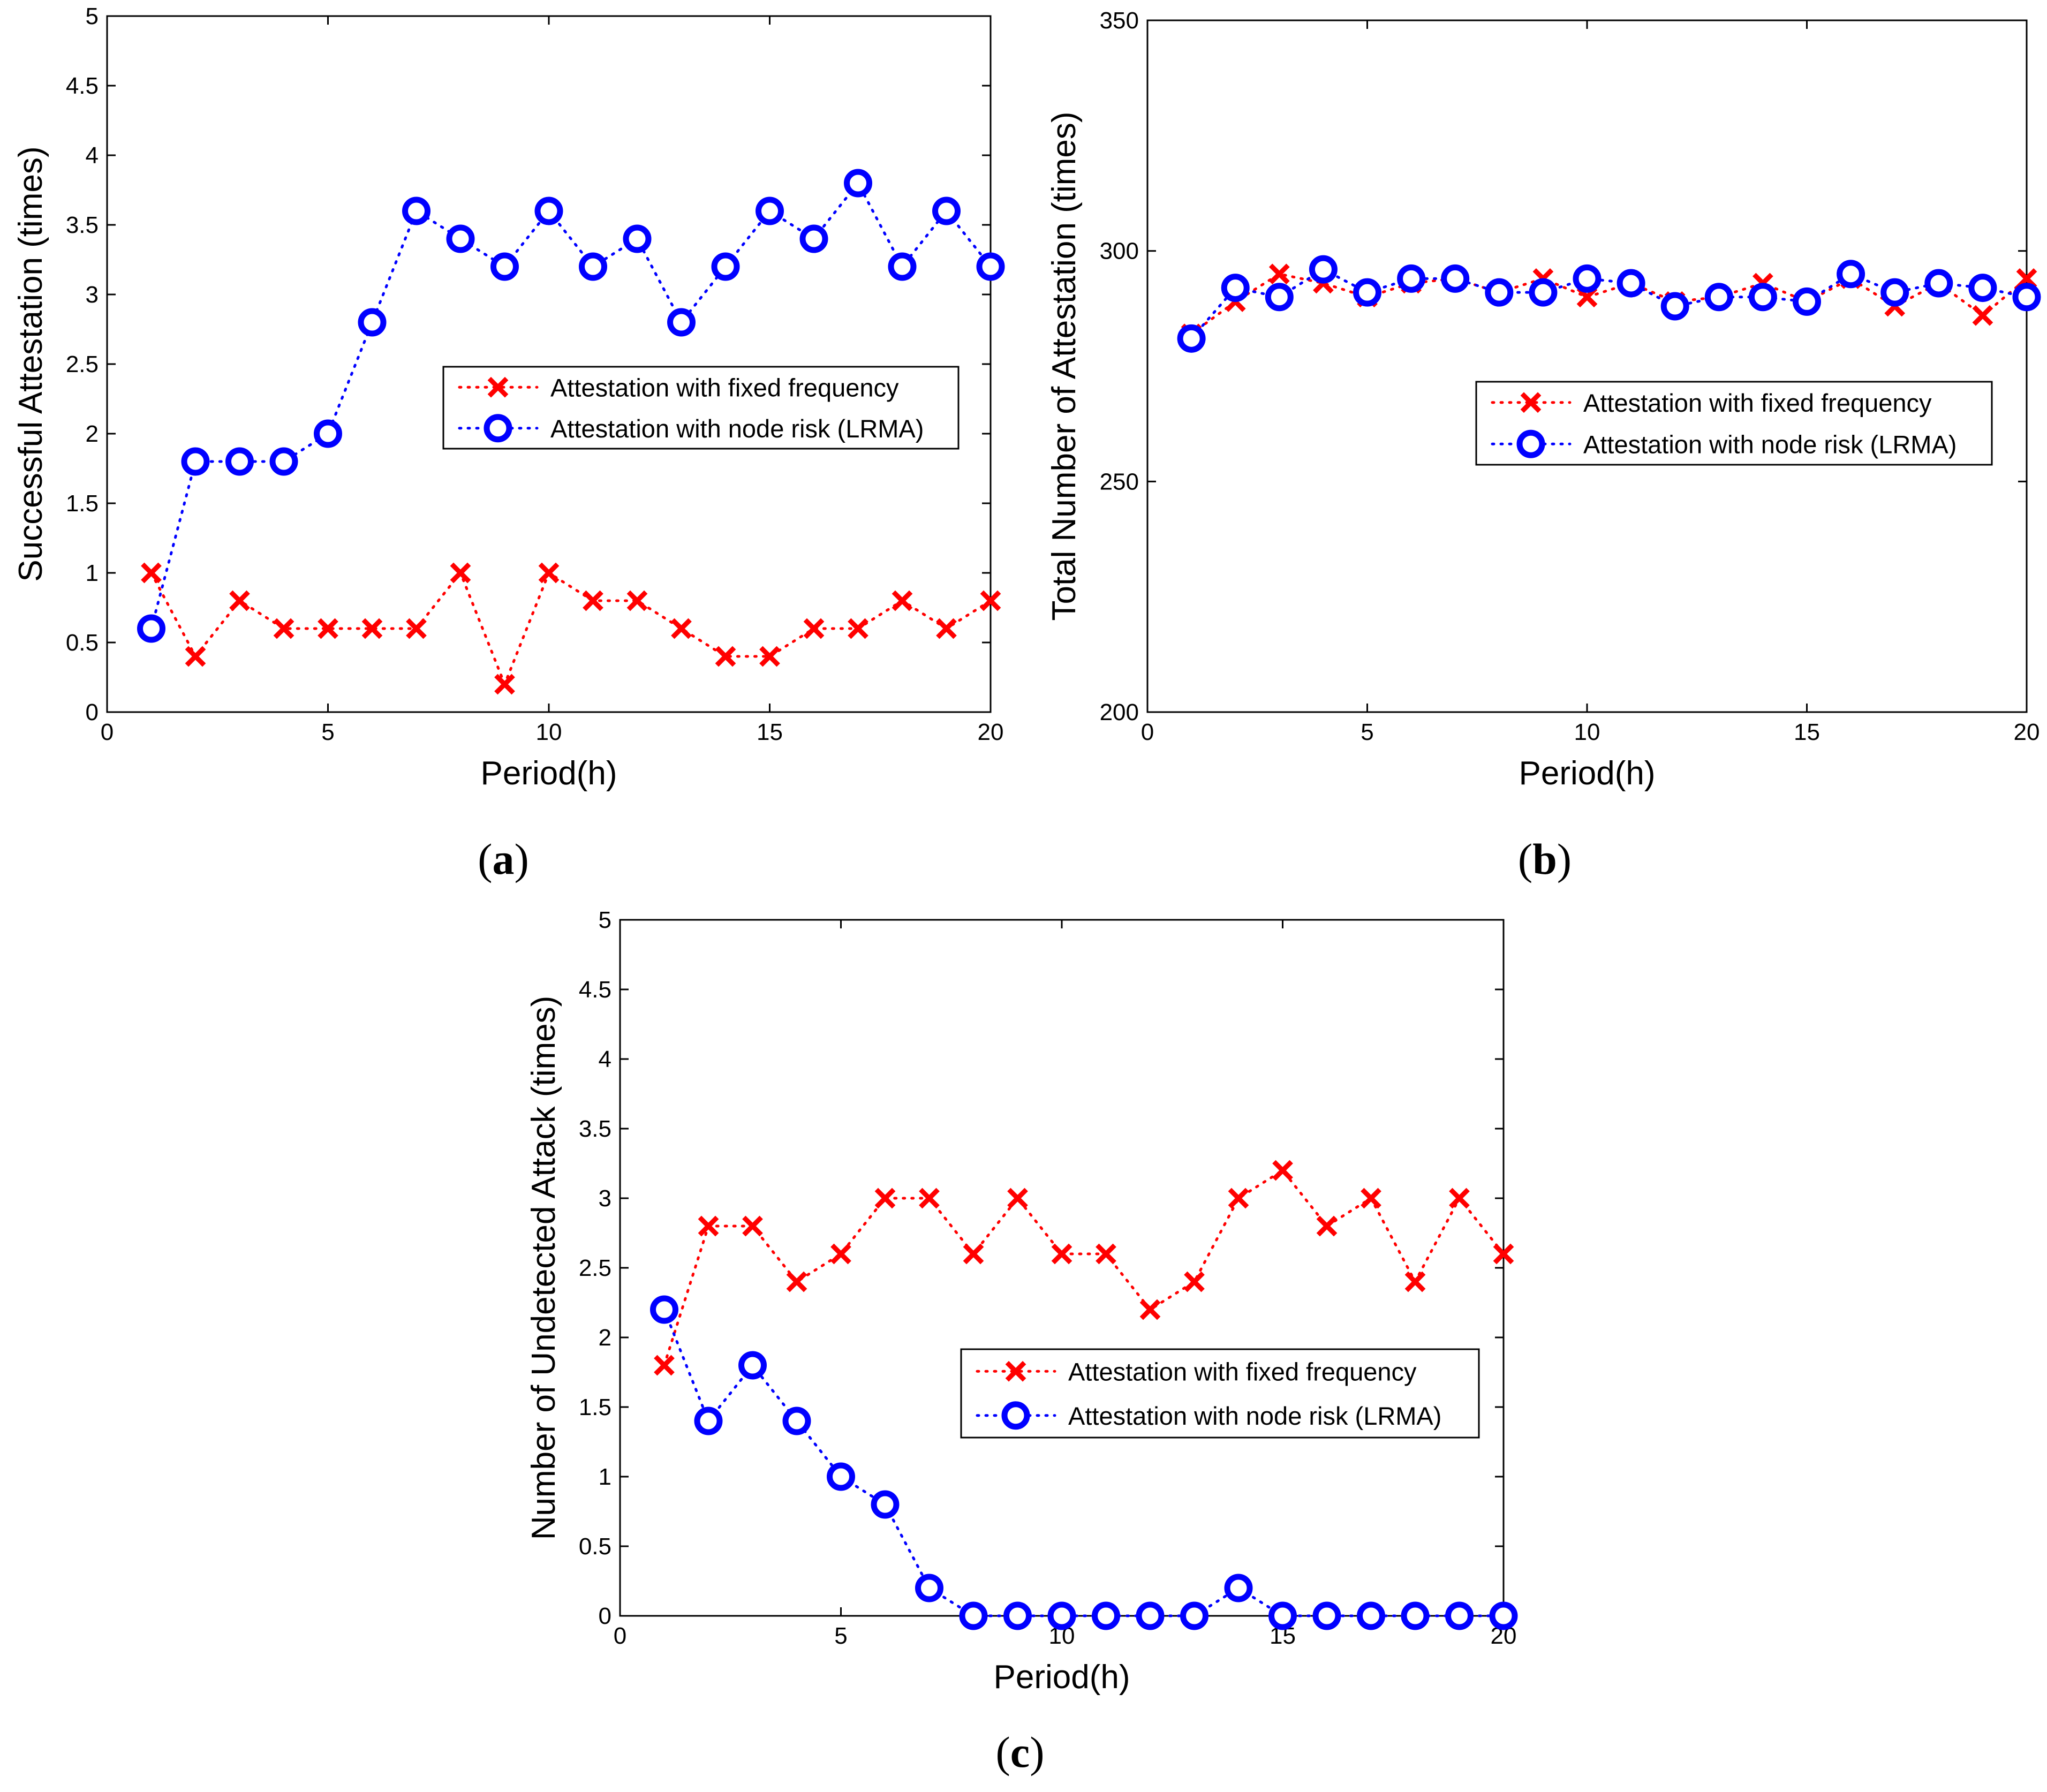  I want to click on y-tick-label: 0, so click(92, 712).